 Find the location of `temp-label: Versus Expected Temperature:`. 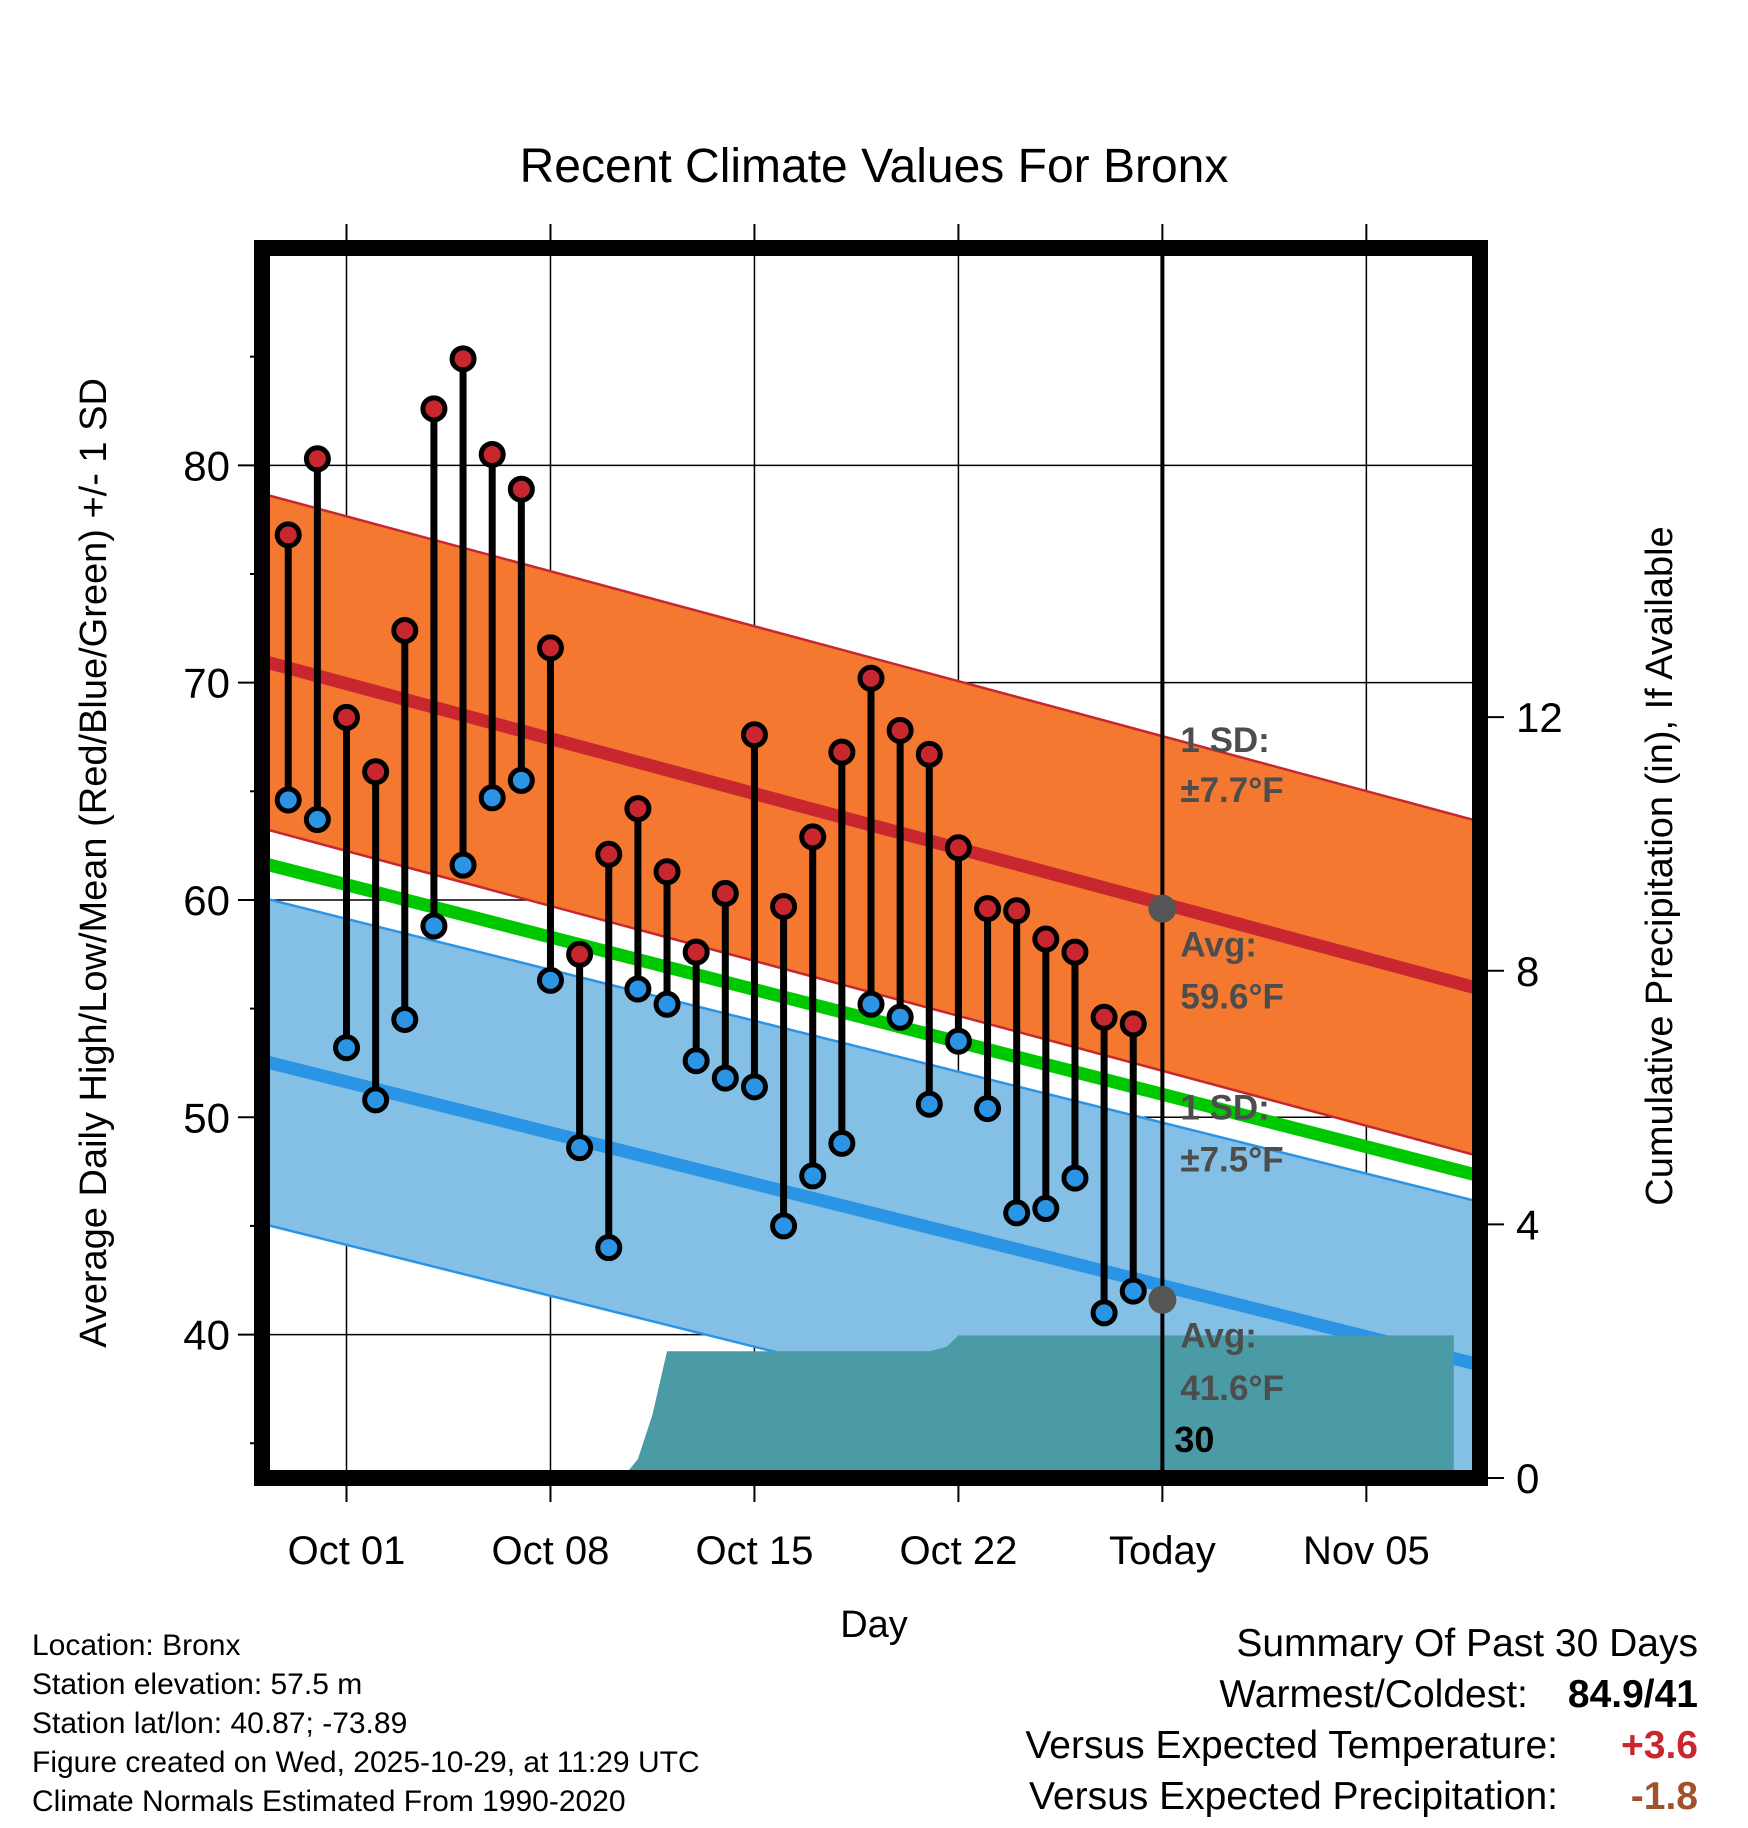

temp-label: Versus Expected Temperature: is located at coordinates (1291, 1745).